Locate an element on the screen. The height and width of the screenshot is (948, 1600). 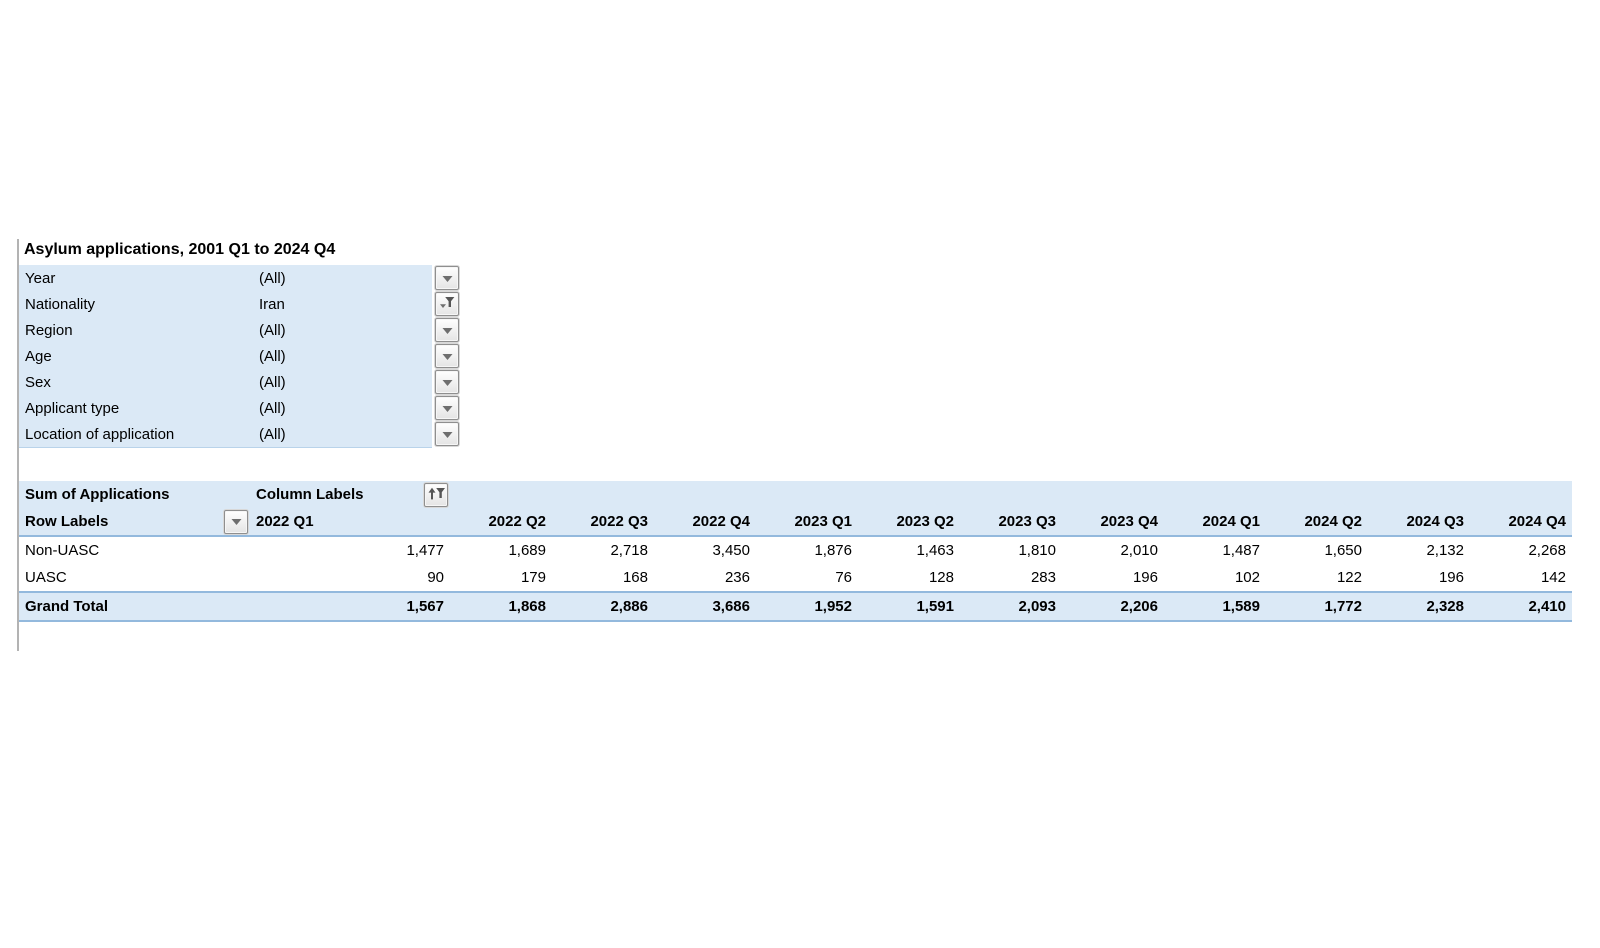
column-header: 2023 Q4 is located at coordinates (1113, 522).